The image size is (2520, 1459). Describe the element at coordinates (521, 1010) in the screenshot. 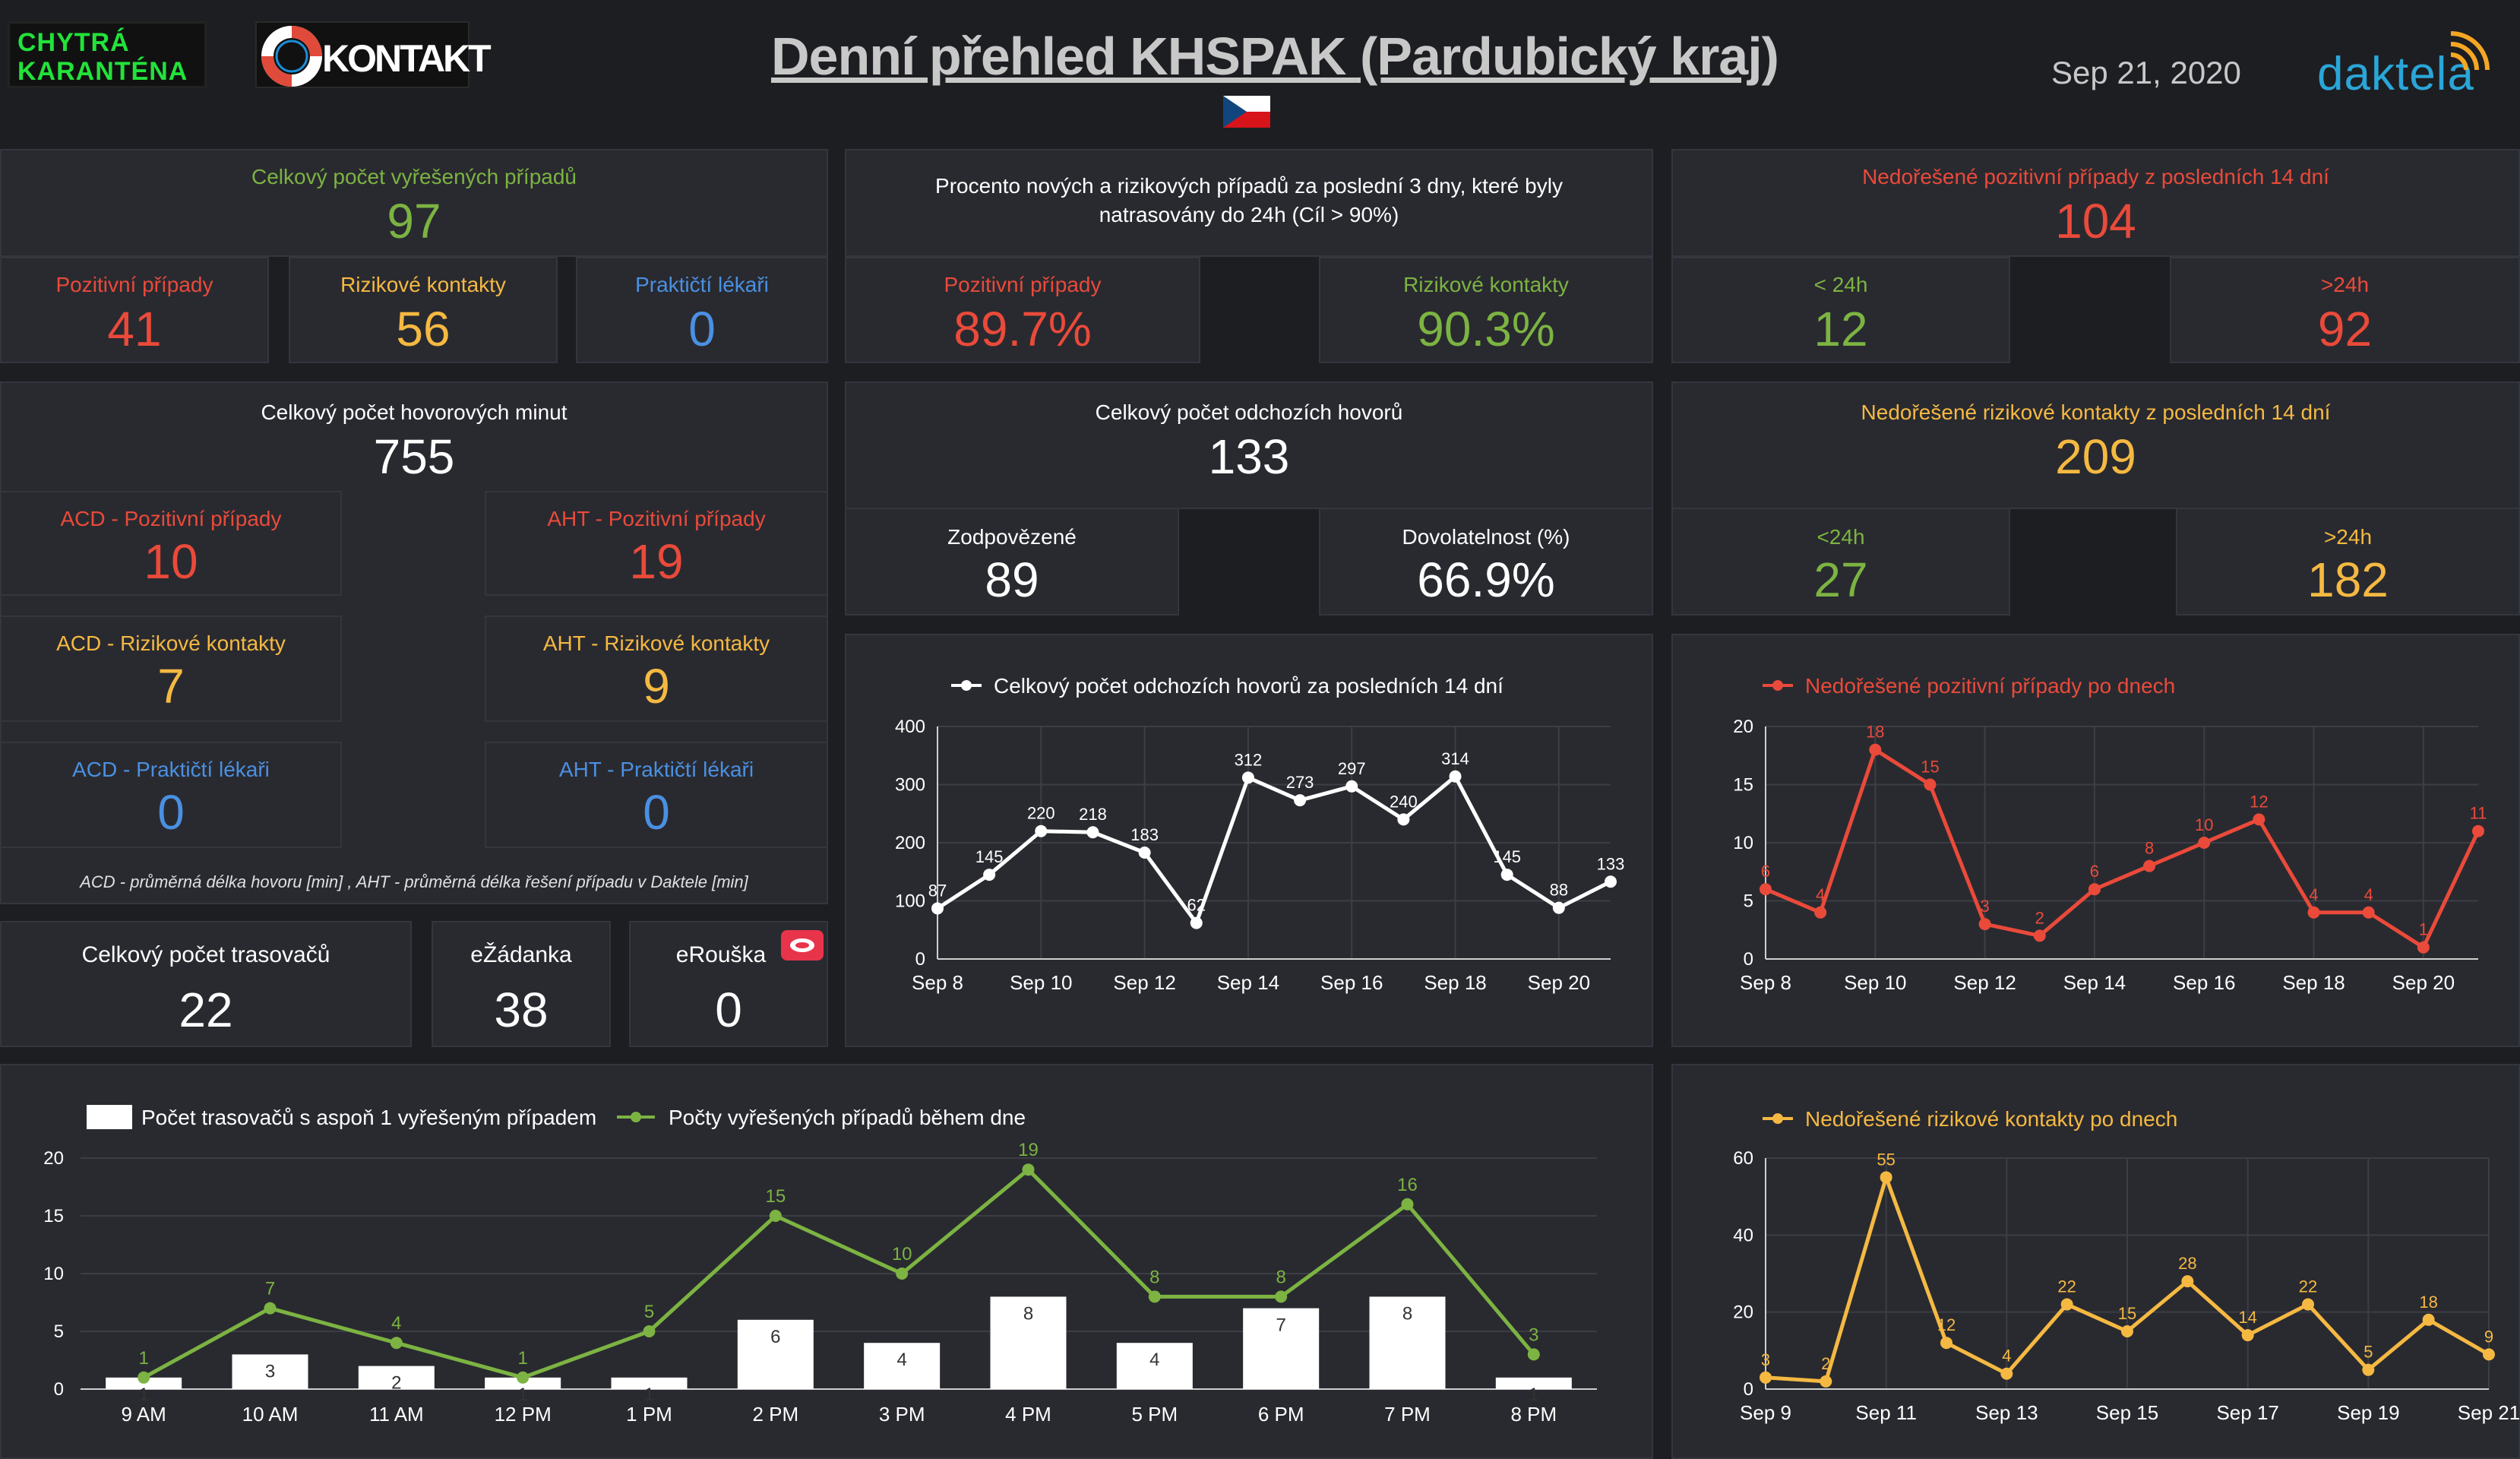

I see `ezadanka-value: 38` at that location.